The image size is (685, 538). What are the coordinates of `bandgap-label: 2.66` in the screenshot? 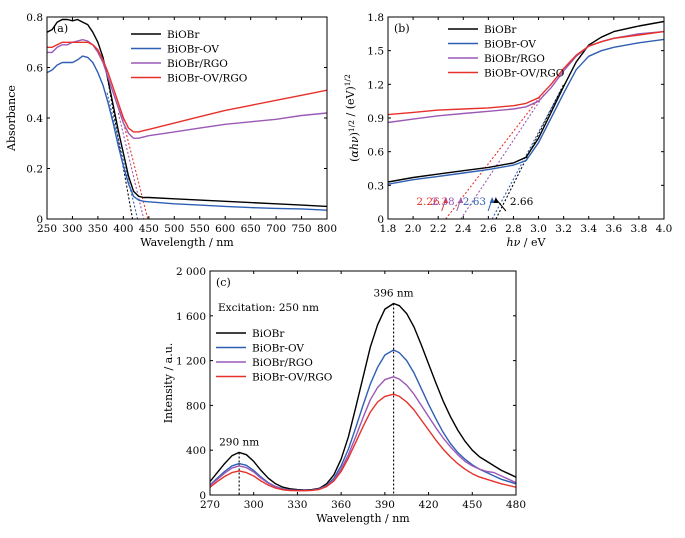 It's located at (522, 202).